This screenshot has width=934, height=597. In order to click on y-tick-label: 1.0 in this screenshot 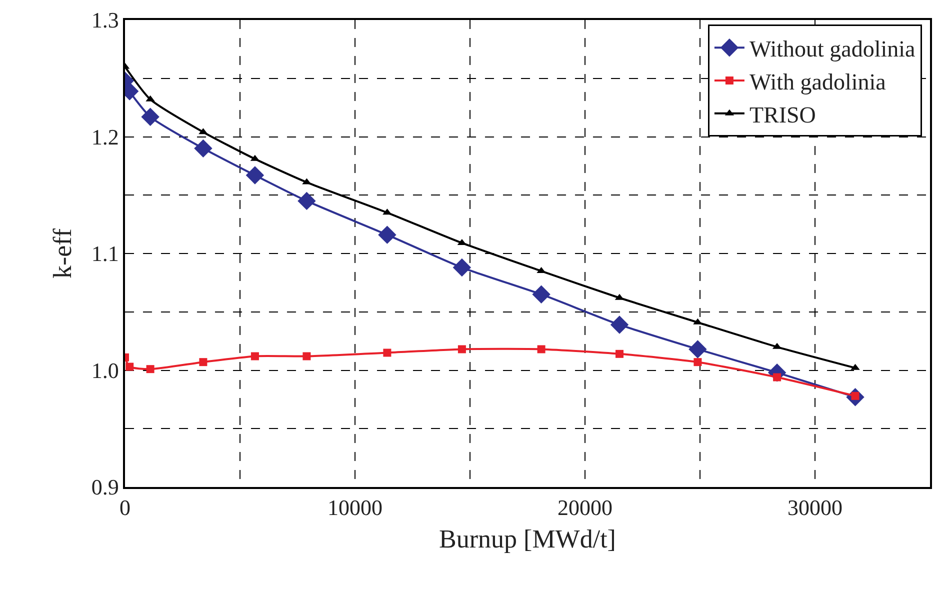, I will do `click(105, 370)`.